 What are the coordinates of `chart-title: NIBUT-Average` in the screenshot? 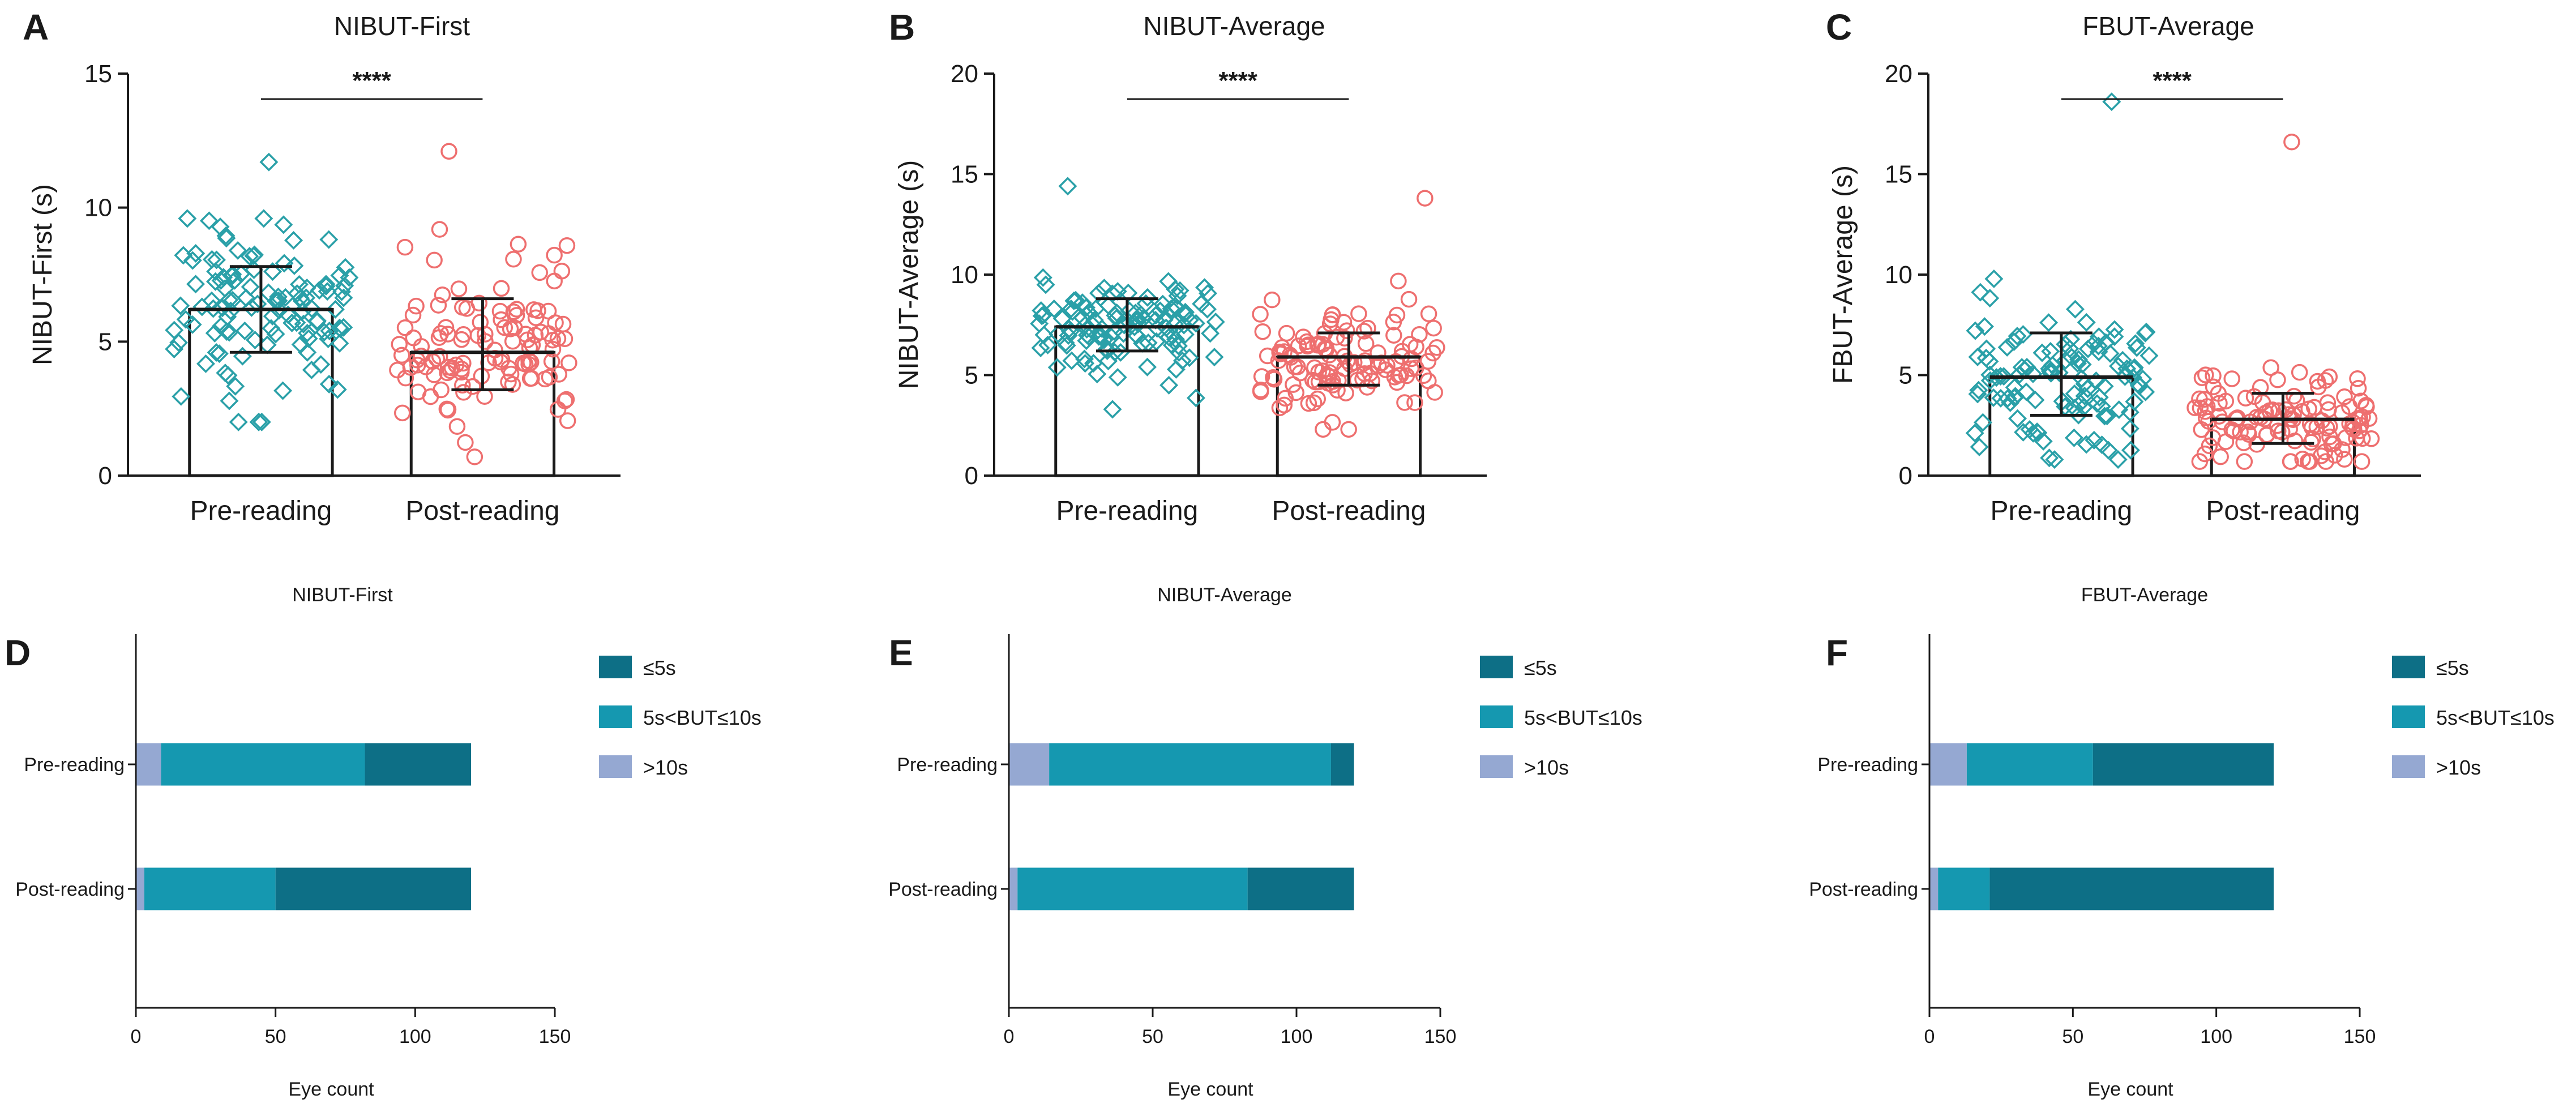 It's located at (1234, 26).